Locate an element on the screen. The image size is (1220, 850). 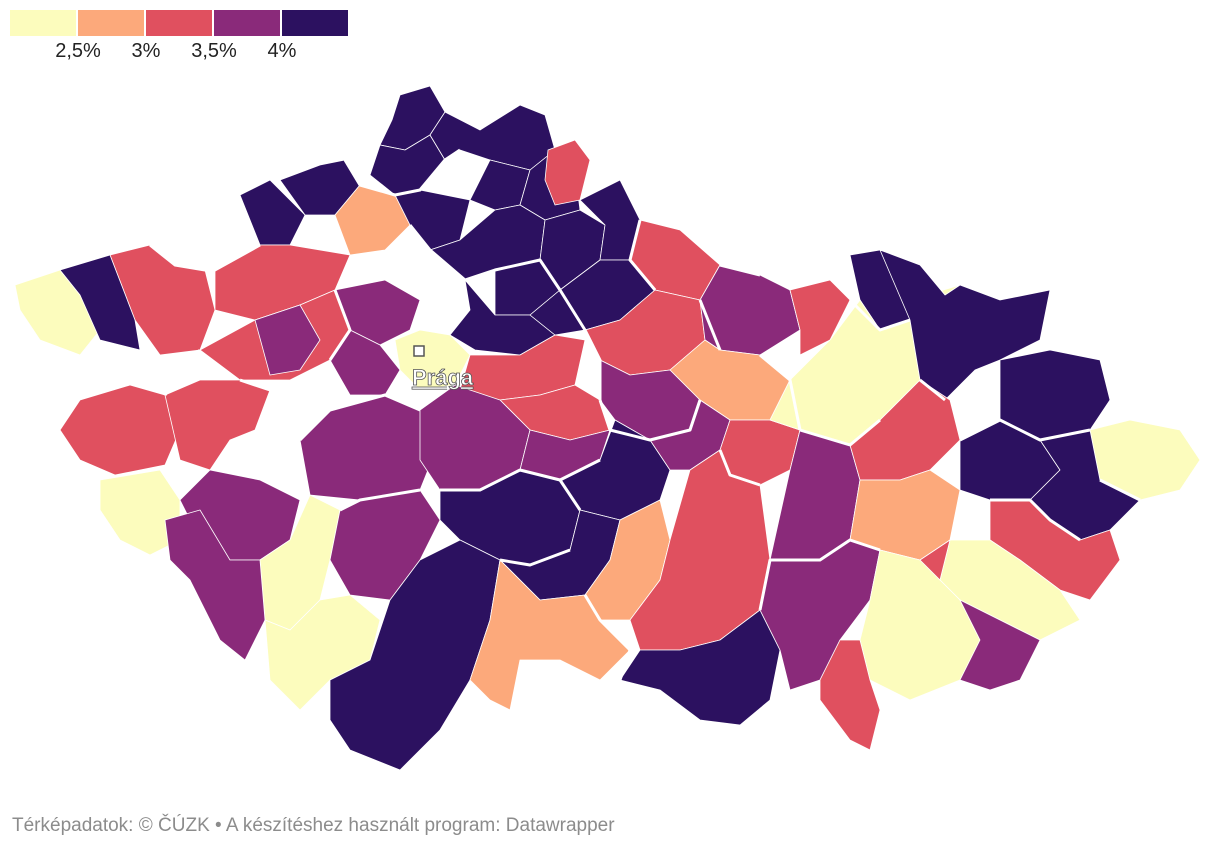
district-cesky-krumlov is located at coordinates (322, 652).